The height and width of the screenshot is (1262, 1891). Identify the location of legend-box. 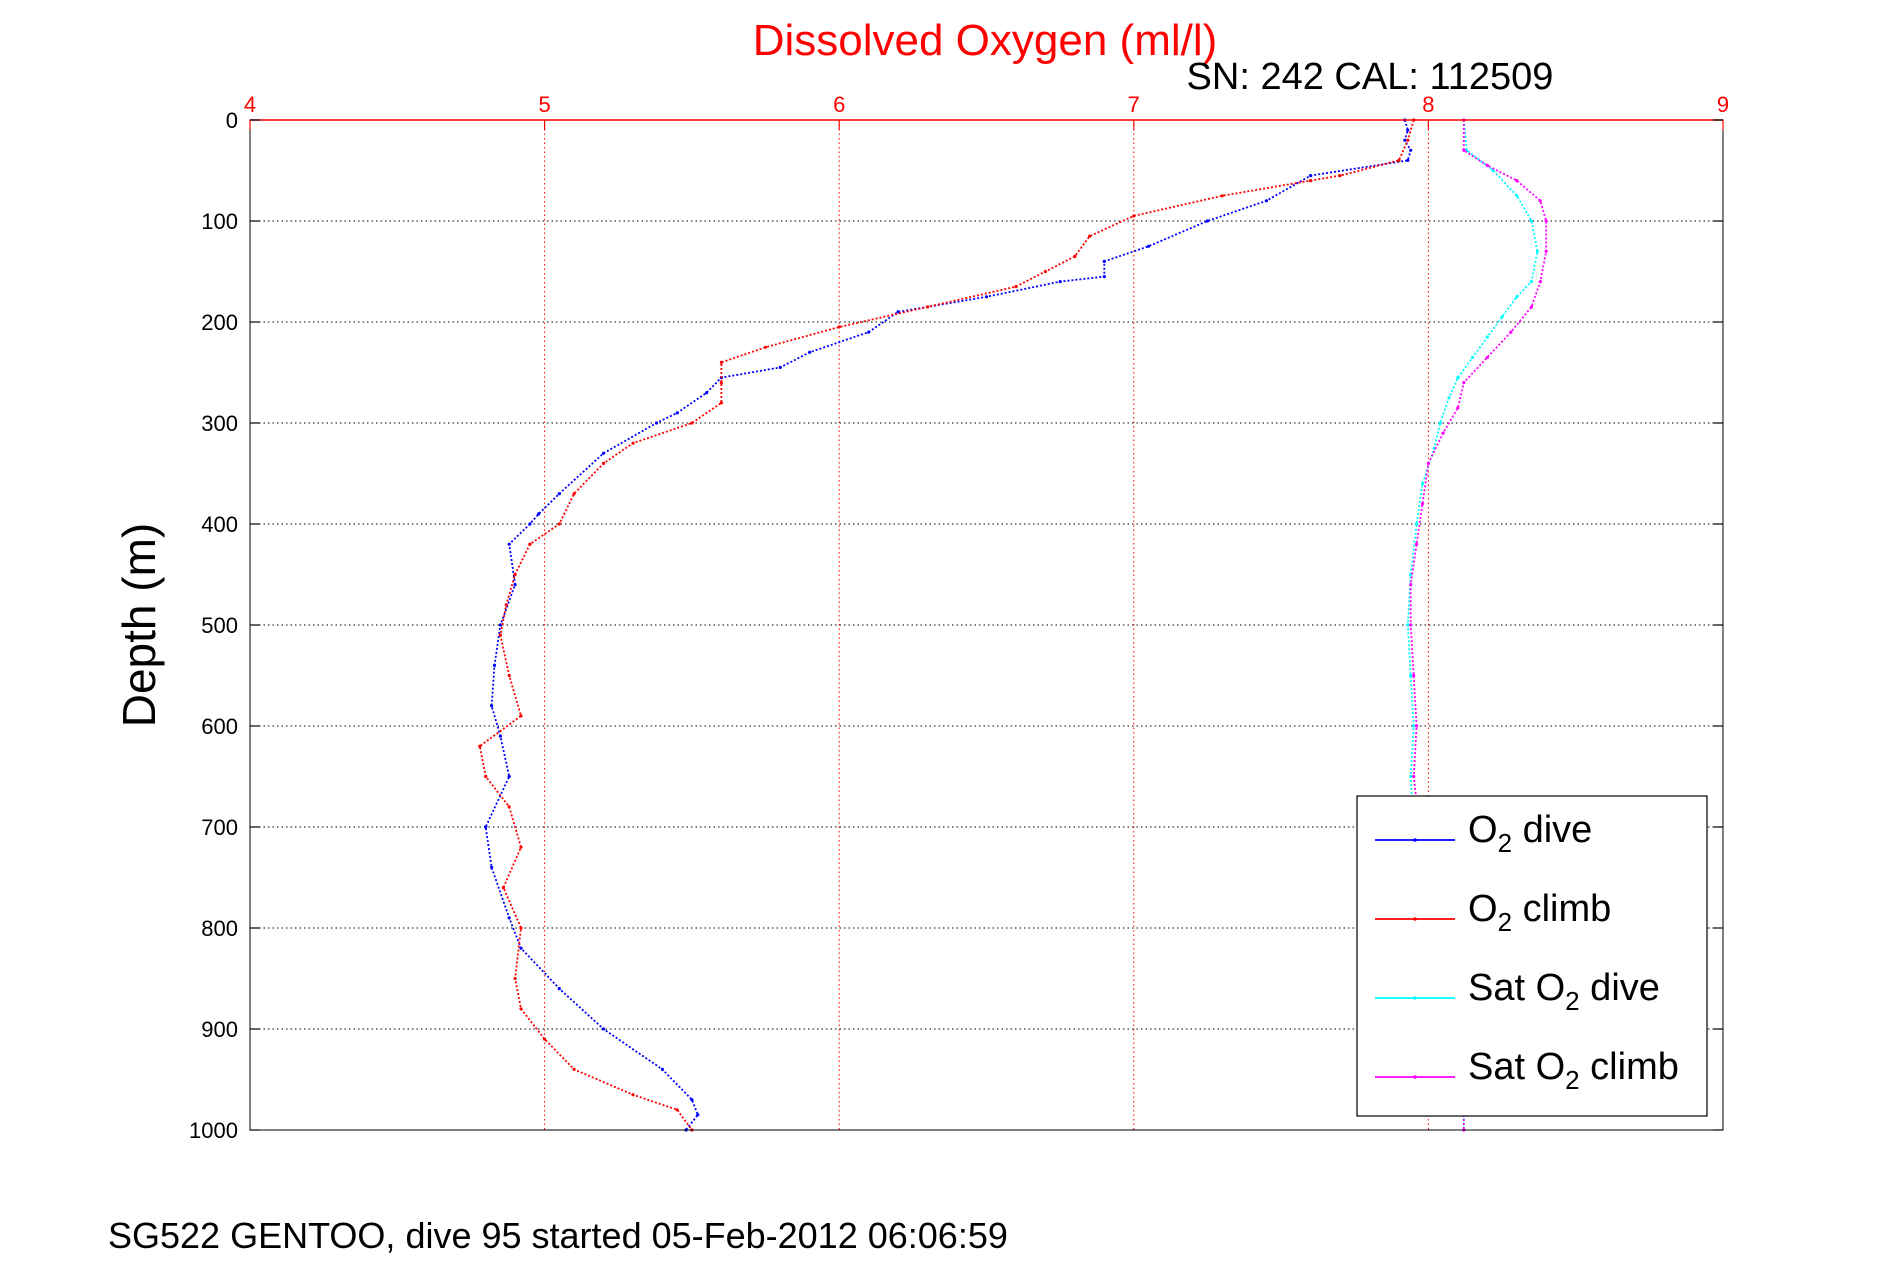
(1532, 956).